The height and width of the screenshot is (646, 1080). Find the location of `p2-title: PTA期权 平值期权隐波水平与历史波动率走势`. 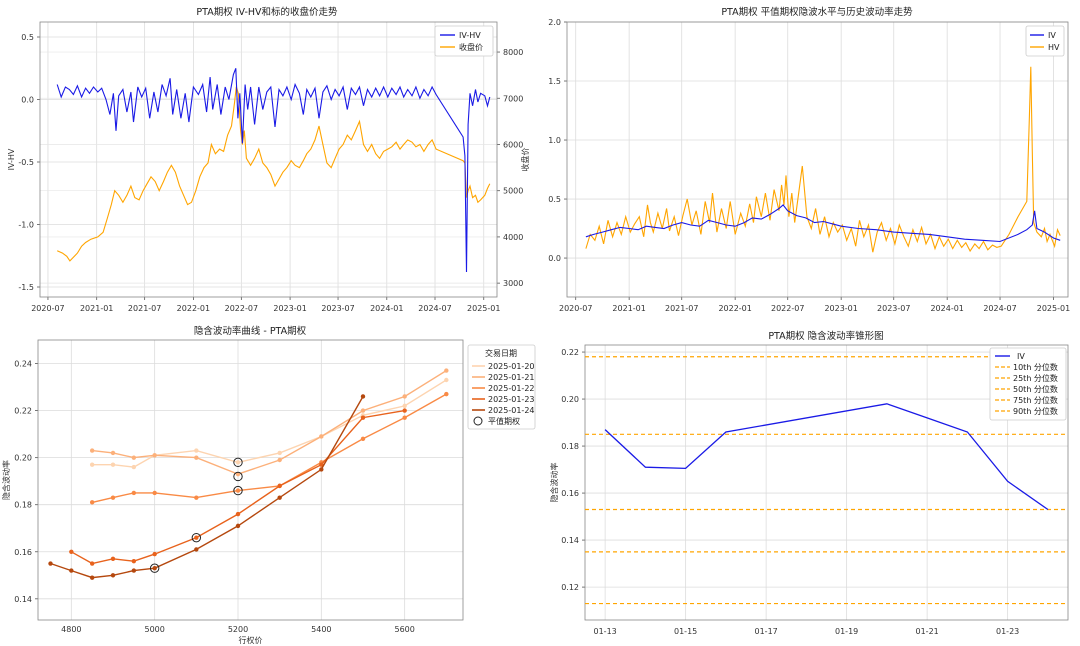

p2-title: PTA期权 平值期权隐波水平与历史波动率走势 is located at coordinates (817, 12).